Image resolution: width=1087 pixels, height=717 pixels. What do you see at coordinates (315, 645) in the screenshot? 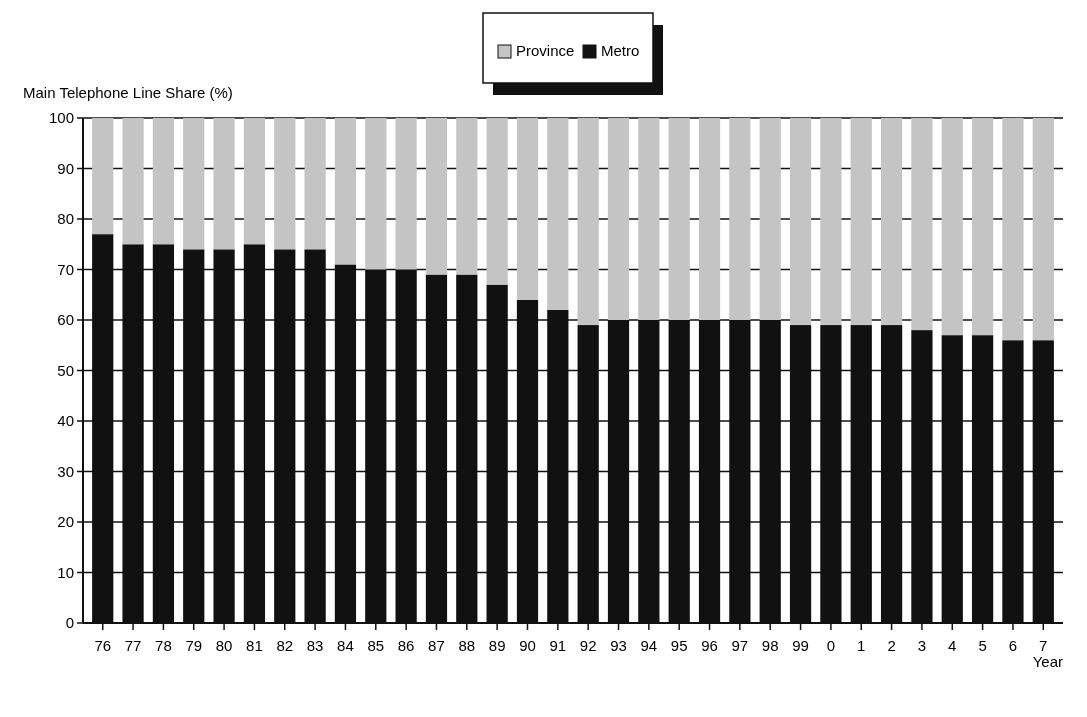
I see `x-tick-label: 83` at bounding box center [315, 645].